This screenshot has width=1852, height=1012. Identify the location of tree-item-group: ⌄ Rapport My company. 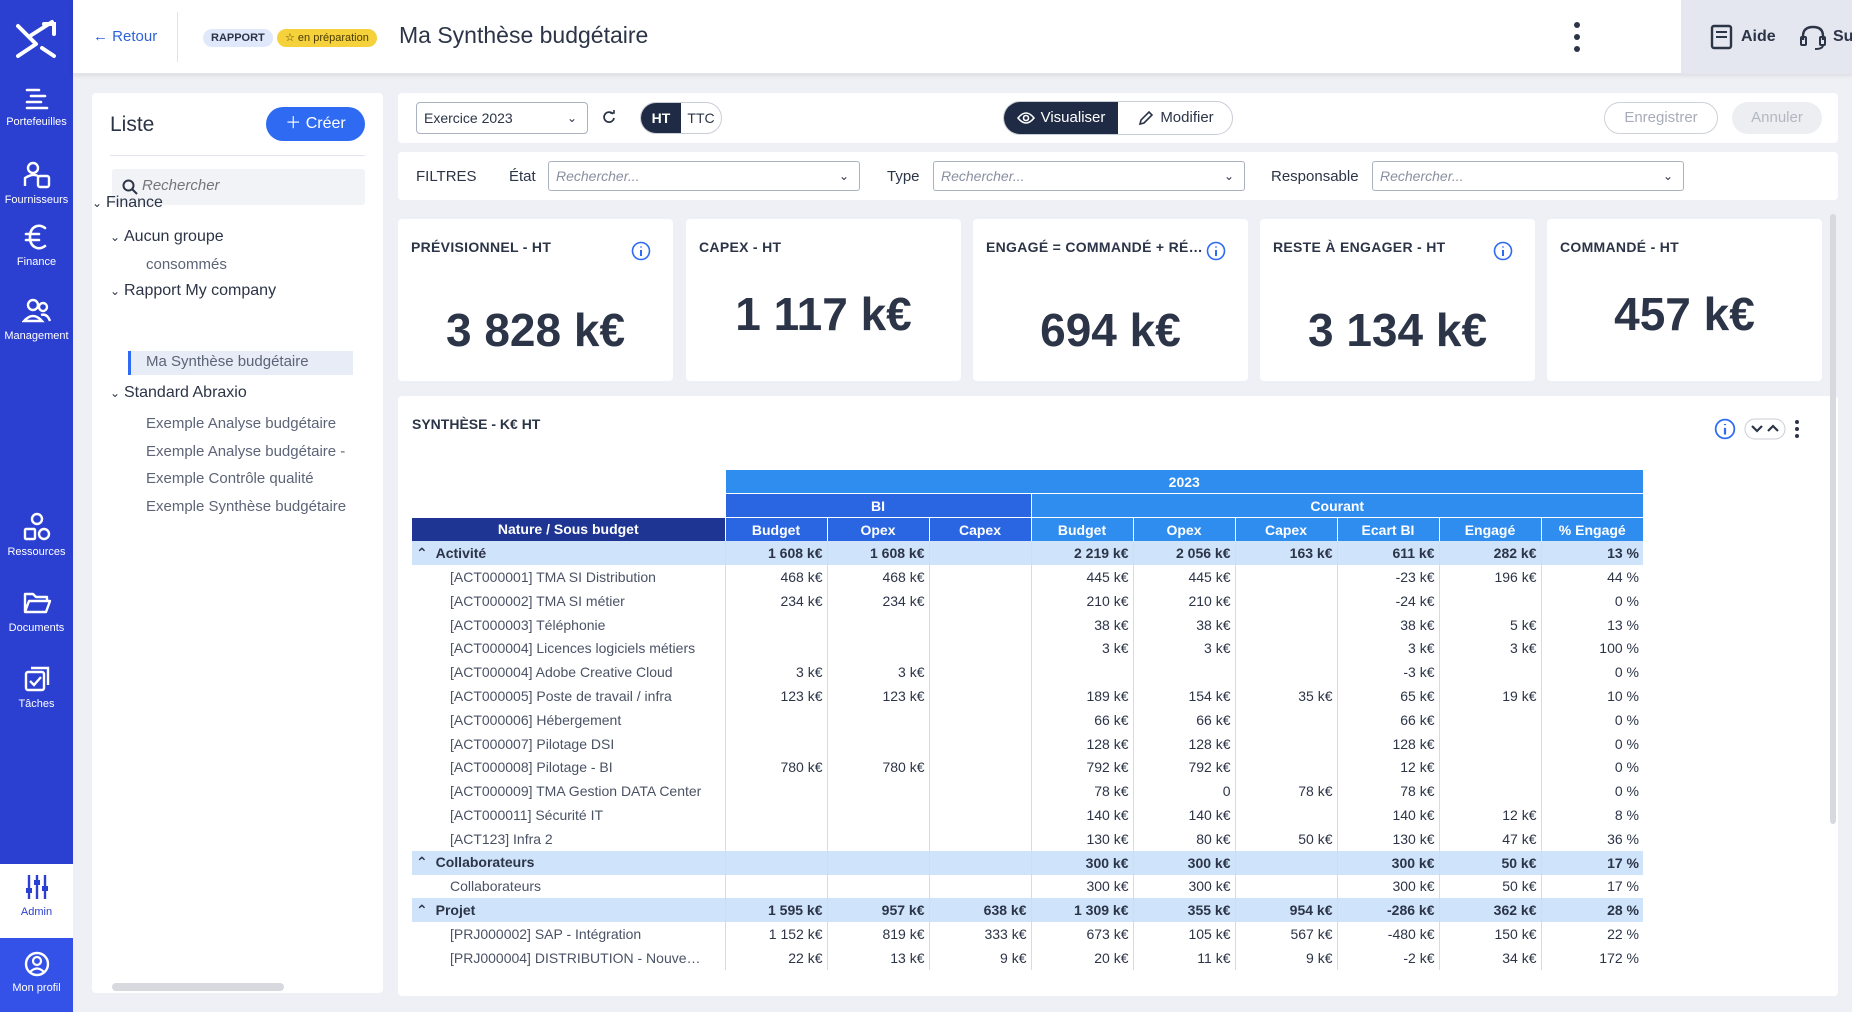
(193, 291).